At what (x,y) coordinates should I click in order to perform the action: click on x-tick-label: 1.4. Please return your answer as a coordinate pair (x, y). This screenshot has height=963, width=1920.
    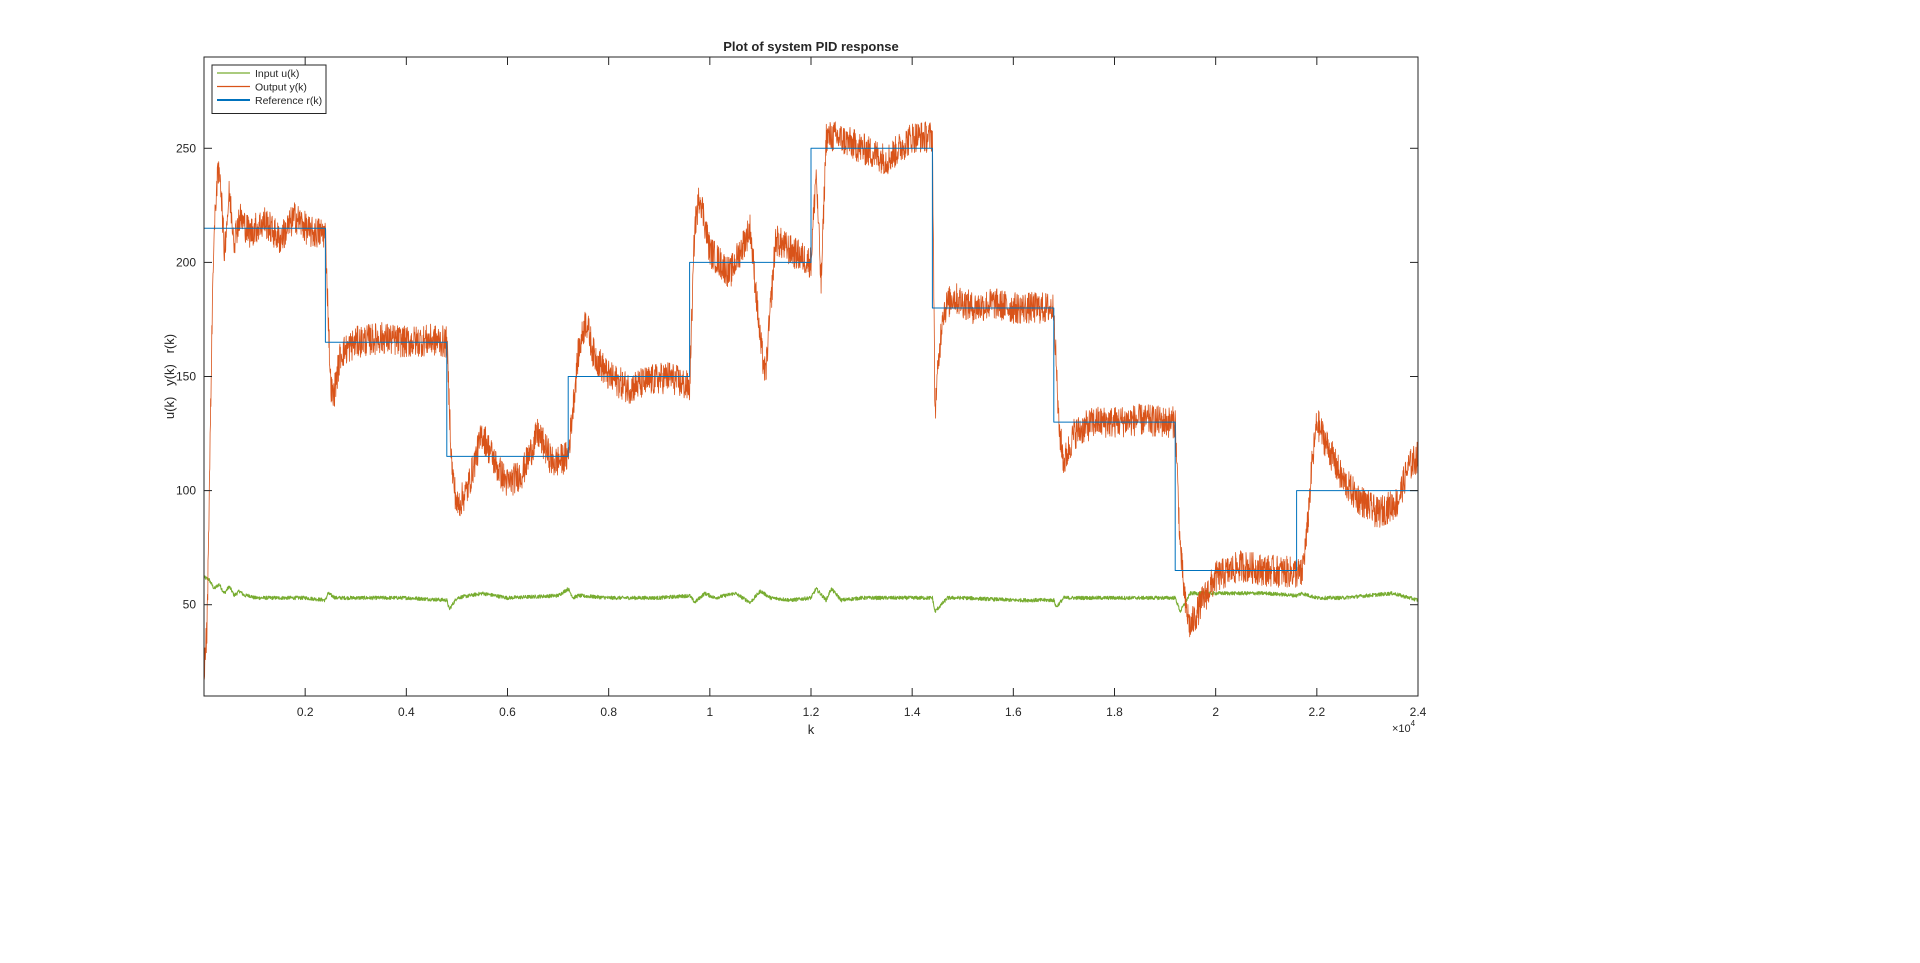
    Looking at the image, I should click on (912, 712).